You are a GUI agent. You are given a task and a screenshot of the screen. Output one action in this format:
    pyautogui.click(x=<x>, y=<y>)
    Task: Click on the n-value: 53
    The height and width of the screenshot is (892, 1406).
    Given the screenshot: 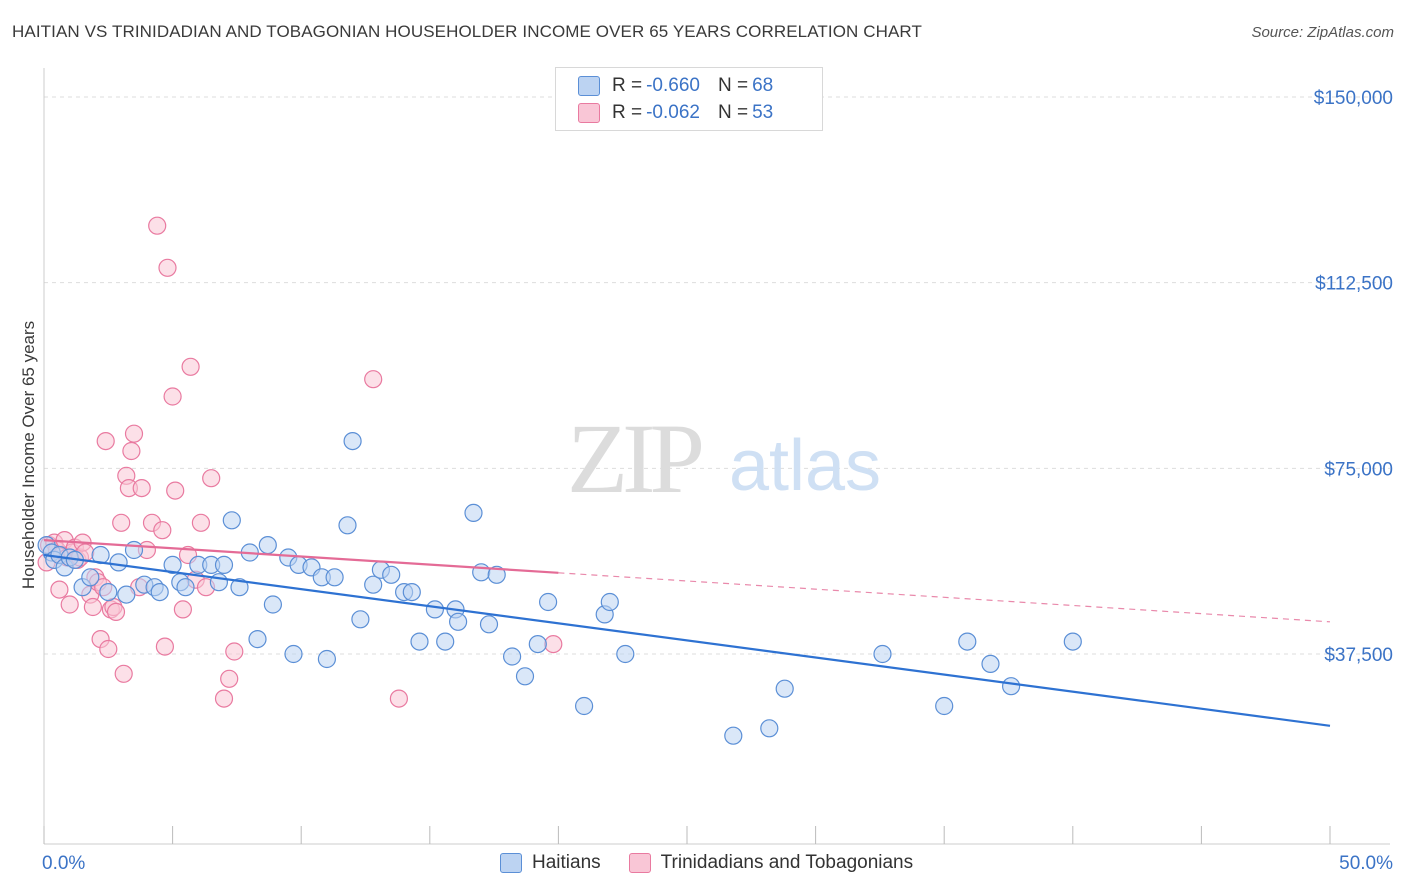 What is the action you would take?
    pyautogui.click(x=763, y=112)
    